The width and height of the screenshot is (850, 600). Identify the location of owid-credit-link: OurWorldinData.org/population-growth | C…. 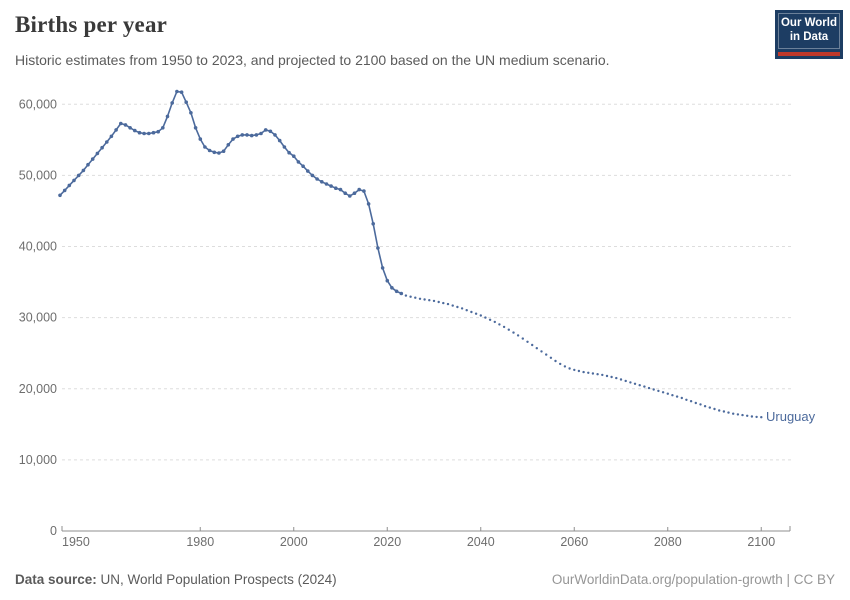
(693, 579).